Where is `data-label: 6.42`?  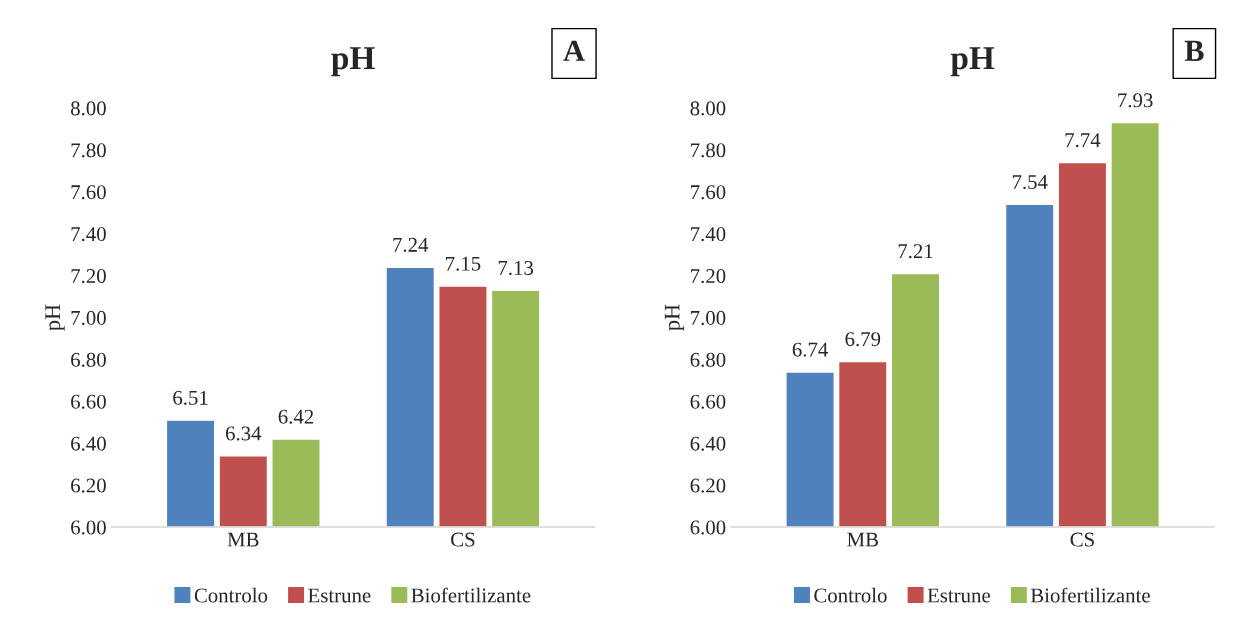
data-label: 6.42 is located at coordinates (296, 416).